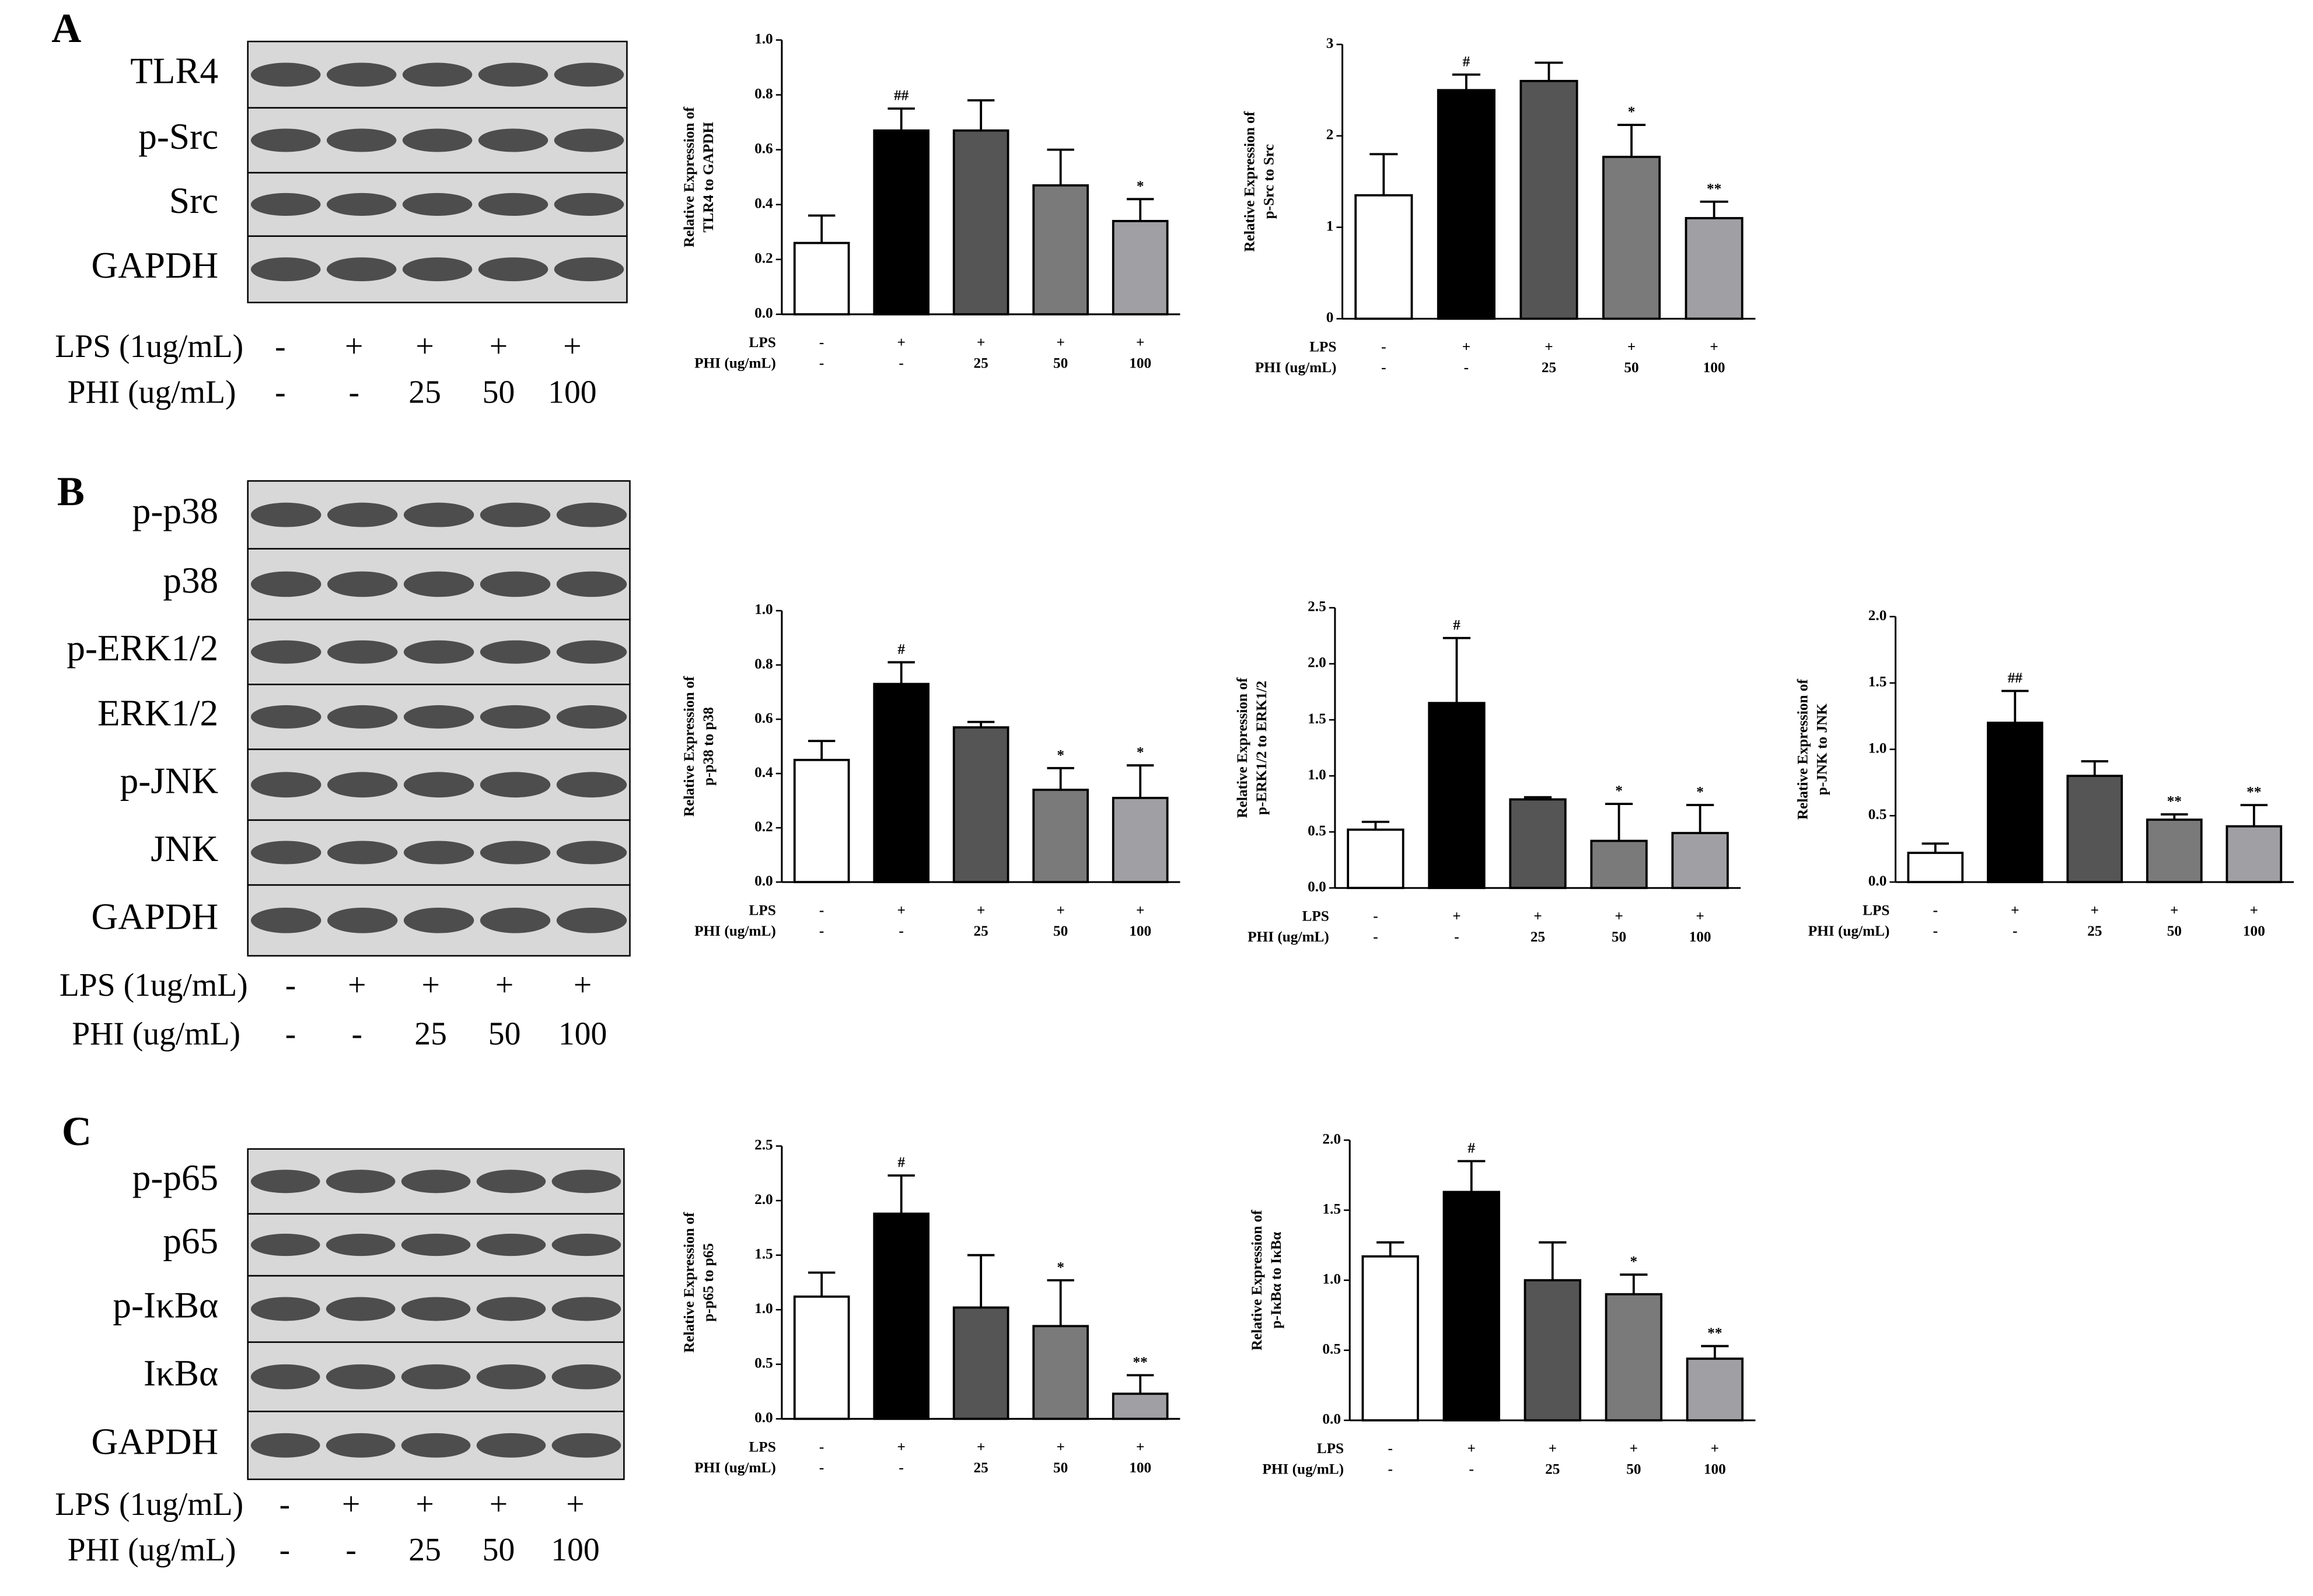 Image resolution: width=2313 pixels, height=1596 pixels. Describe the element at coordinates (165, 1304) in the screenshot. I see `blot-row-label: p-IκBα` at that location.